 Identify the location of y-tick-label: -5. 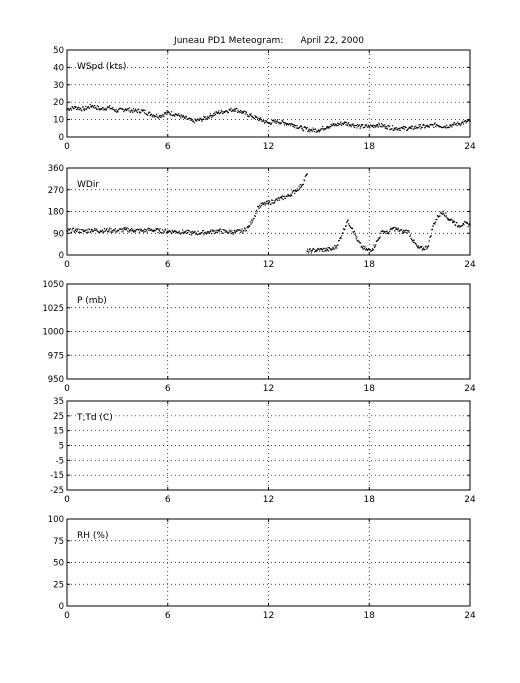
(60, 461).